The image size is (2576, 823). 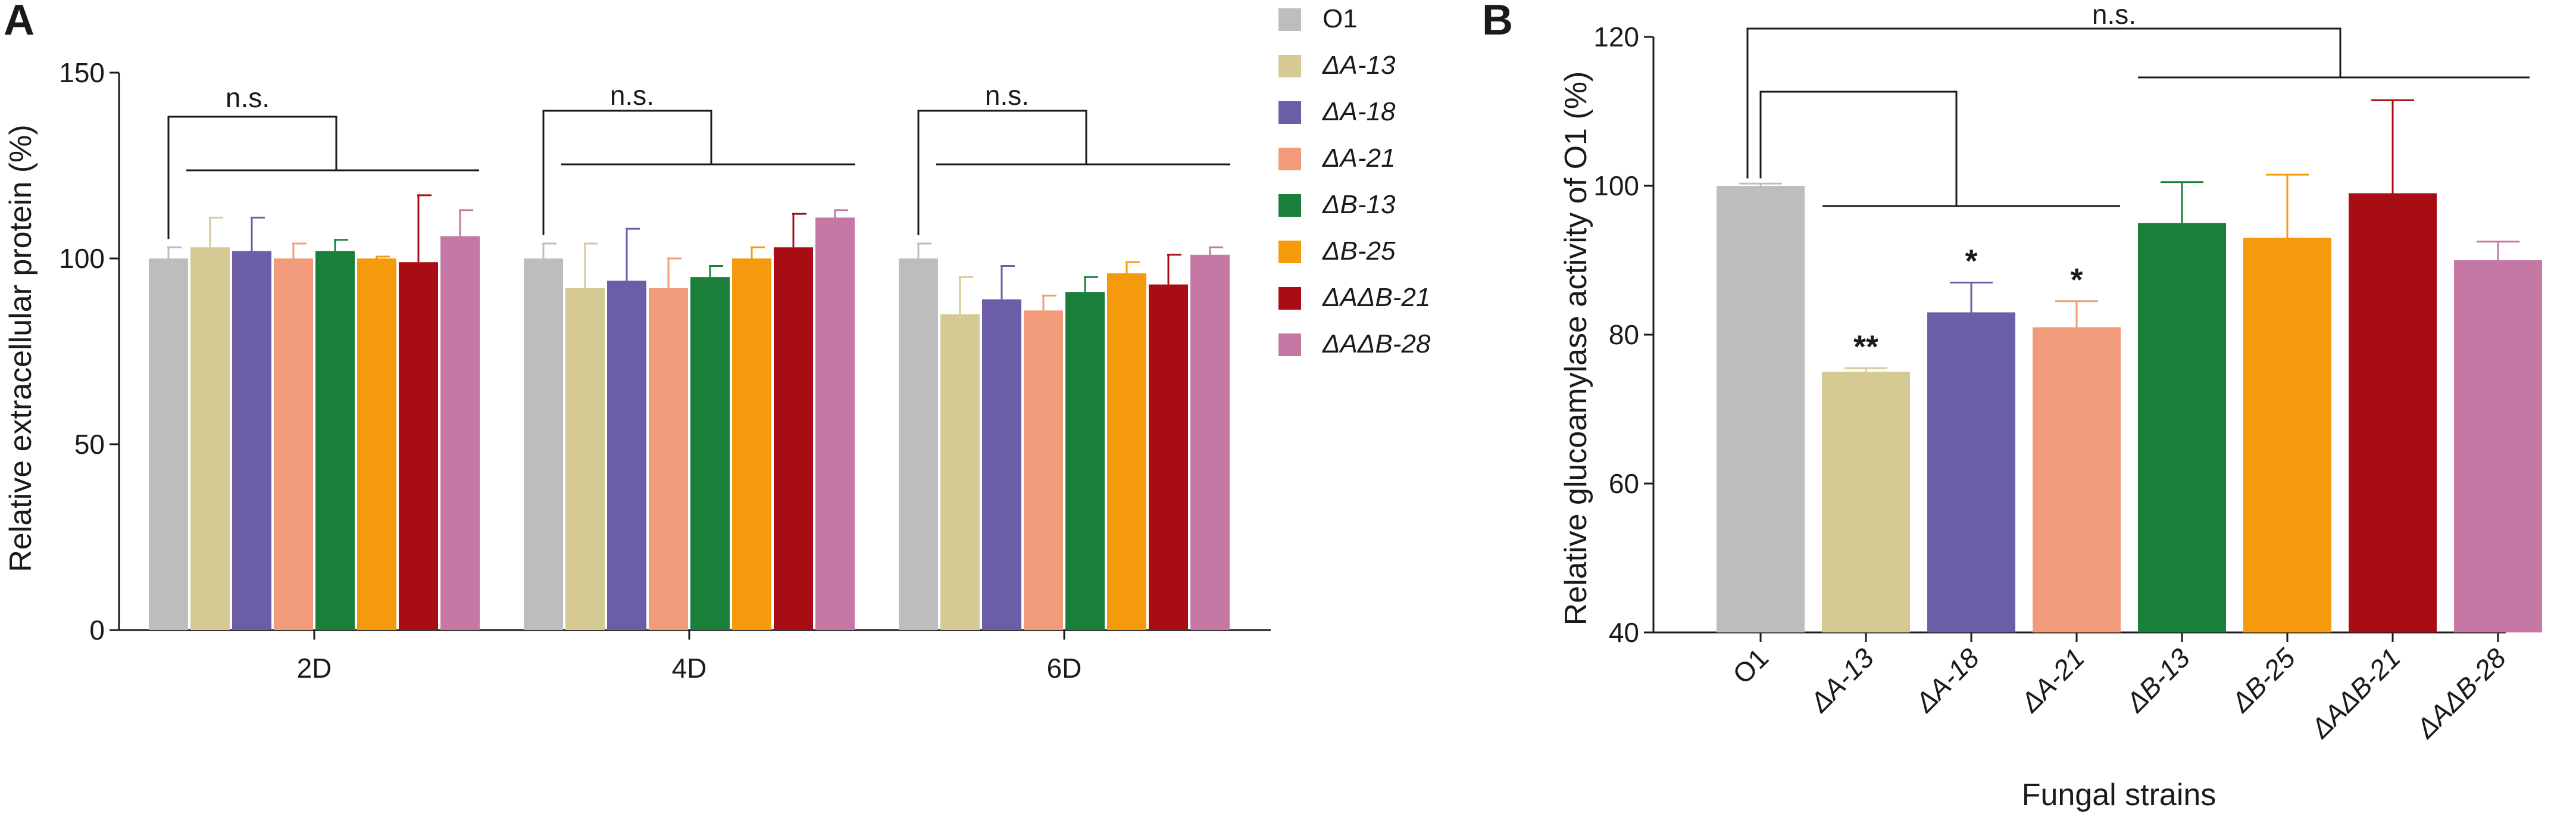 I want to click on x-tick-label: ΔAΔB-21, so click(x=2356, y=693).